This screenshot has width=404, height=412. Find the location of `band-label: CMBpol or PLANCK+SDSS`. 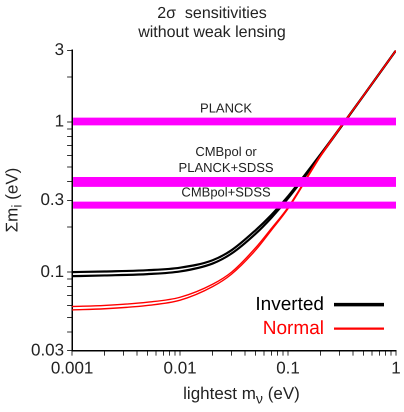

band-label: CMBpol or PLANCK+SDSS is located at coordinates (226, 160).